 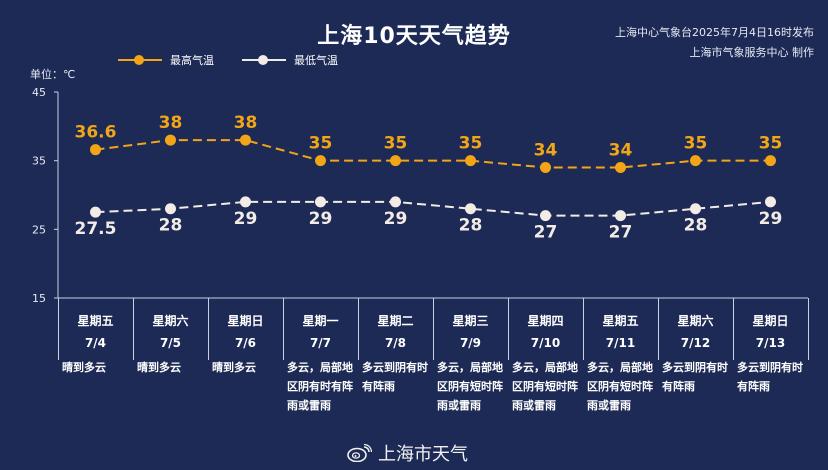 What do you see at coordinates (433, 154) in the screenshot?
I see `high-temp-line` at bounding box center [433, 154].